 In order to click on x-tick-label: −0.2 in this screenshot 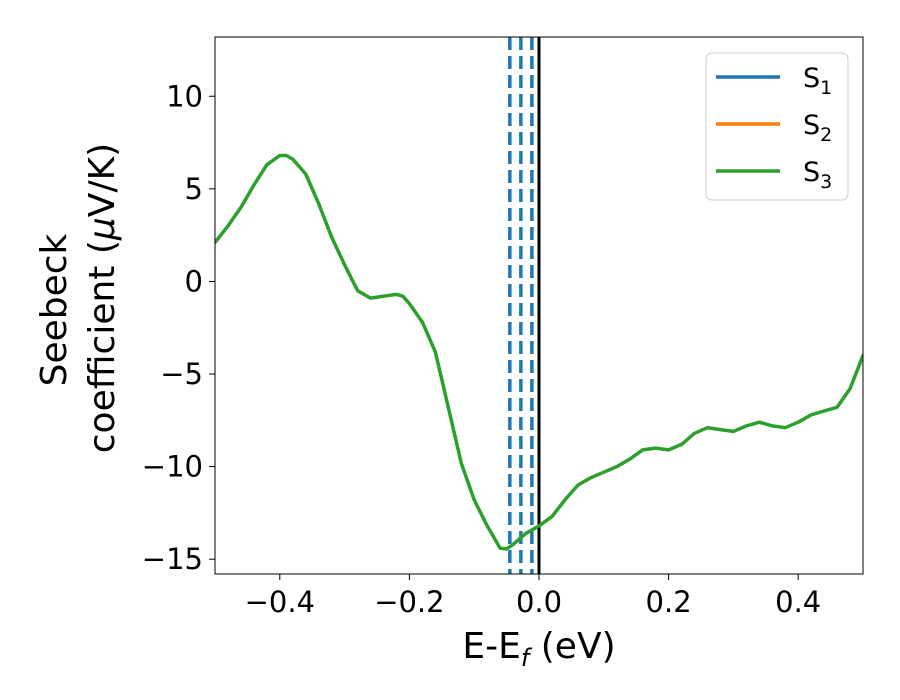, I will do `click(409, 602)`.